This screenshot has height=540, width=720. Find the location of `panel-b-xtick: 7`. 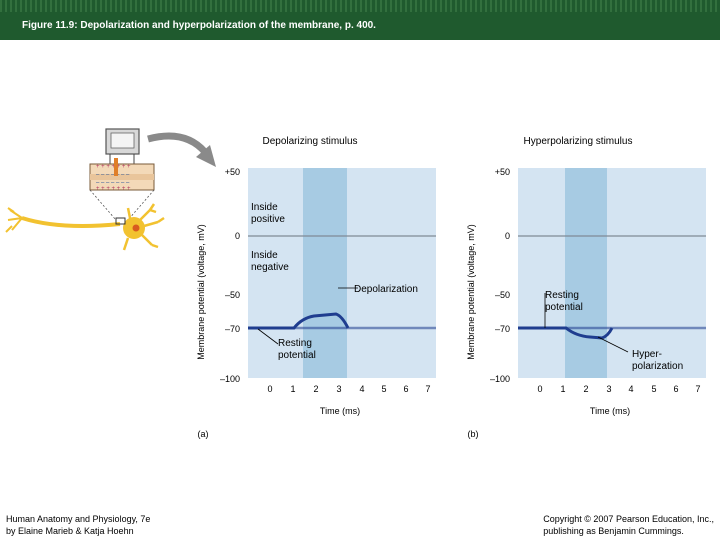

panel-b-xtick: 7 is located at coordinates (697, 389).